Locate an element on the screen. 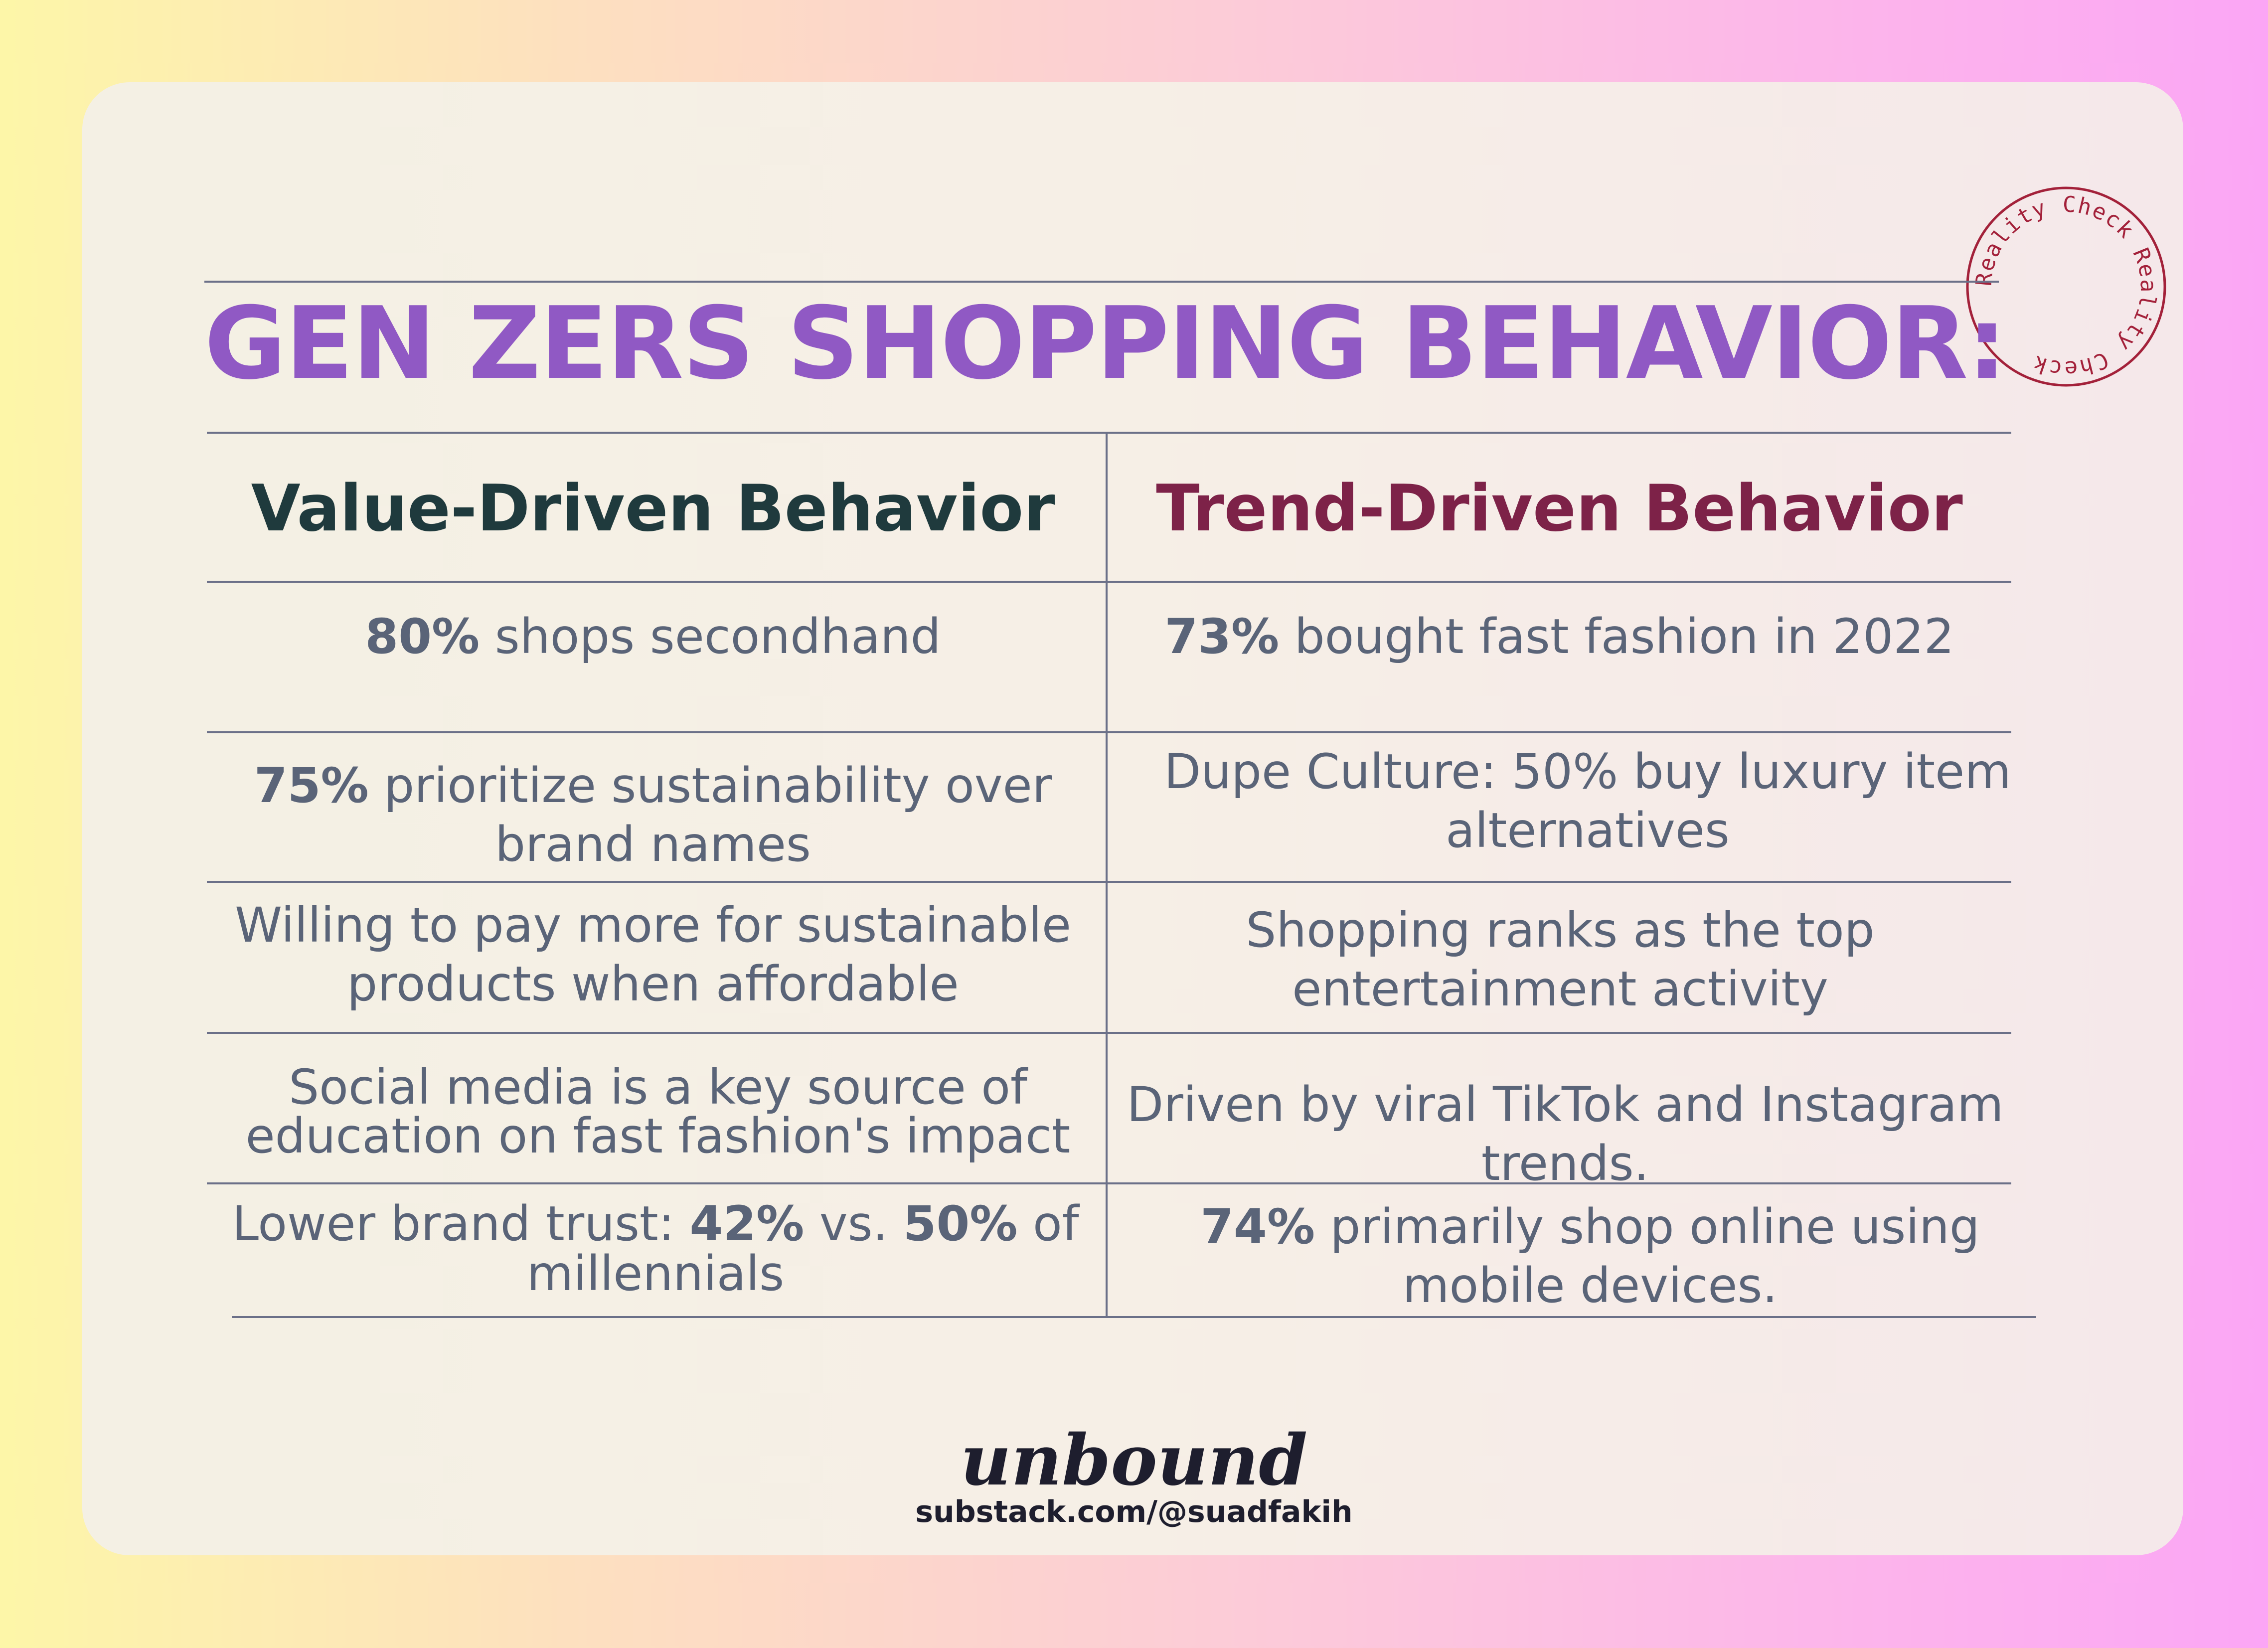  stat-value: 42% is located at coordinates (747, 1224).